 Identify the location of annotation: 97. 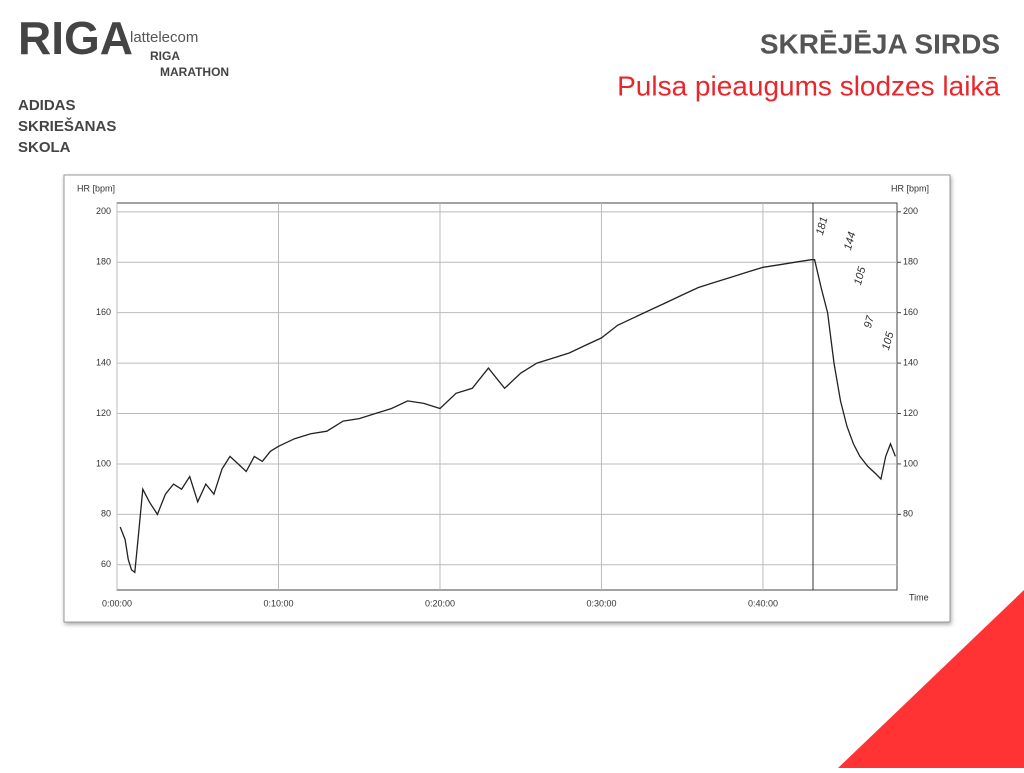
(869, 322).